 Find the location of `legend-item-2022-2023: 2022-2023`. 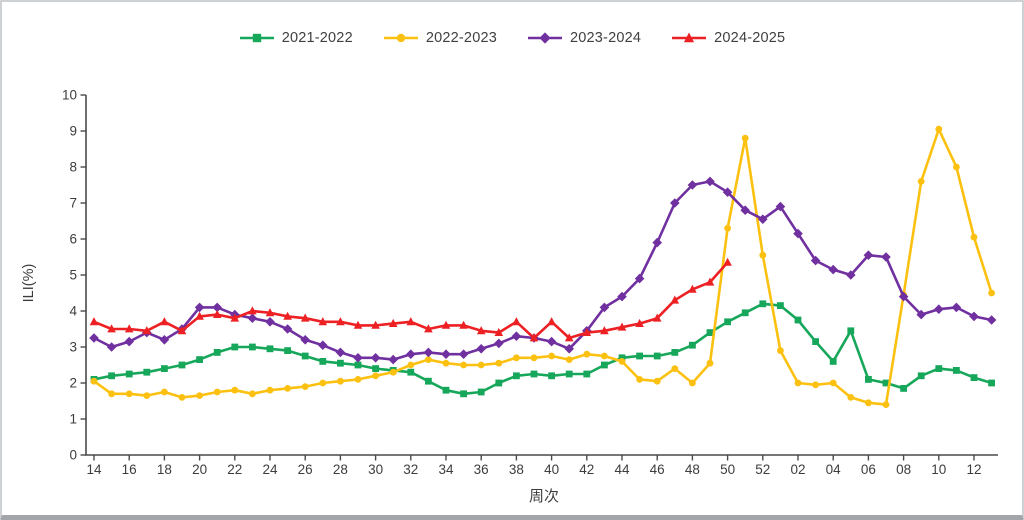

legend-item-2022-2023: 2022-2023 is located at coordinates (440, 38).